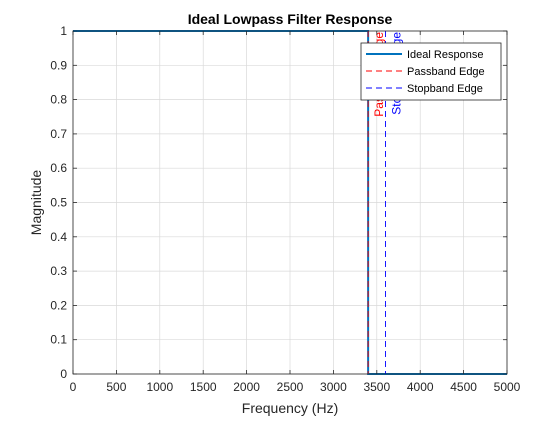 Image resolution: width=560 pixels, height=425 pixels. I want to click on y-tick-label: 0.7, so click(58, 134).